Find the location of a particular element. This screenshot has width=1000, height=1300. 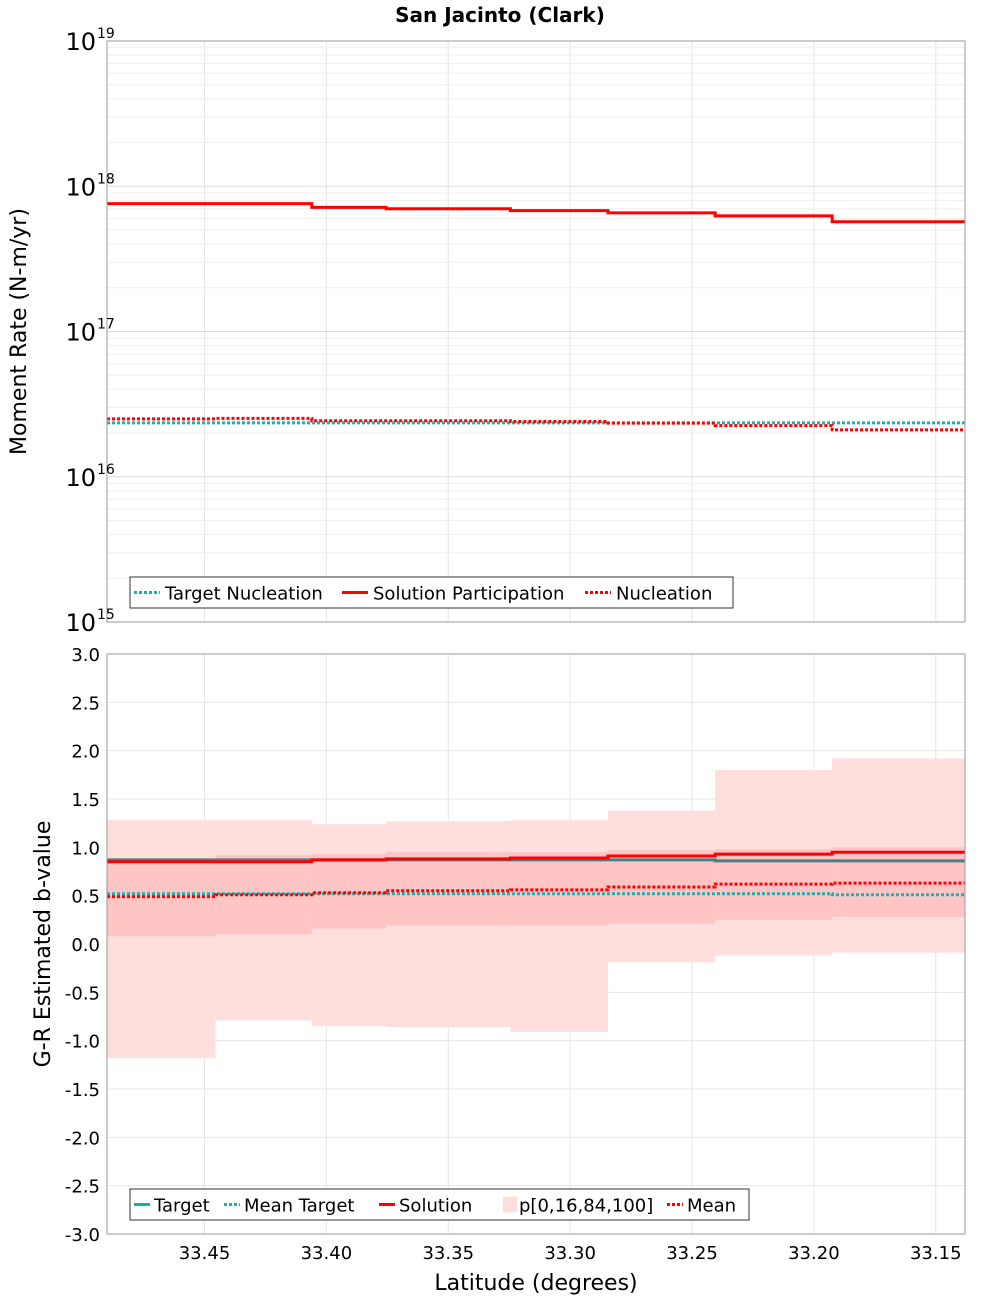

y-tick-label-exponent-1: 18 is located at coordinates (106, 179).